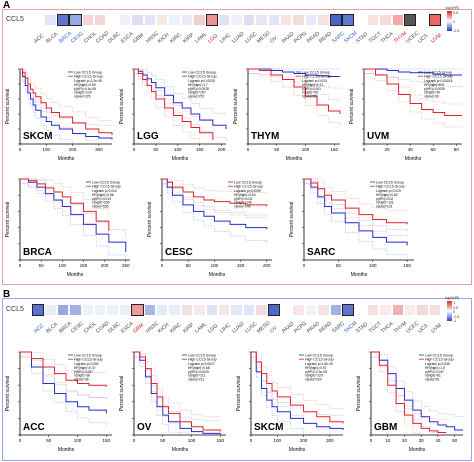 The height and width of the screenshot is (462, 474). Describe the element at coordinates (247, 191) in the screenshot. I see `stat-text: Logrank p=0.0099` at that location.